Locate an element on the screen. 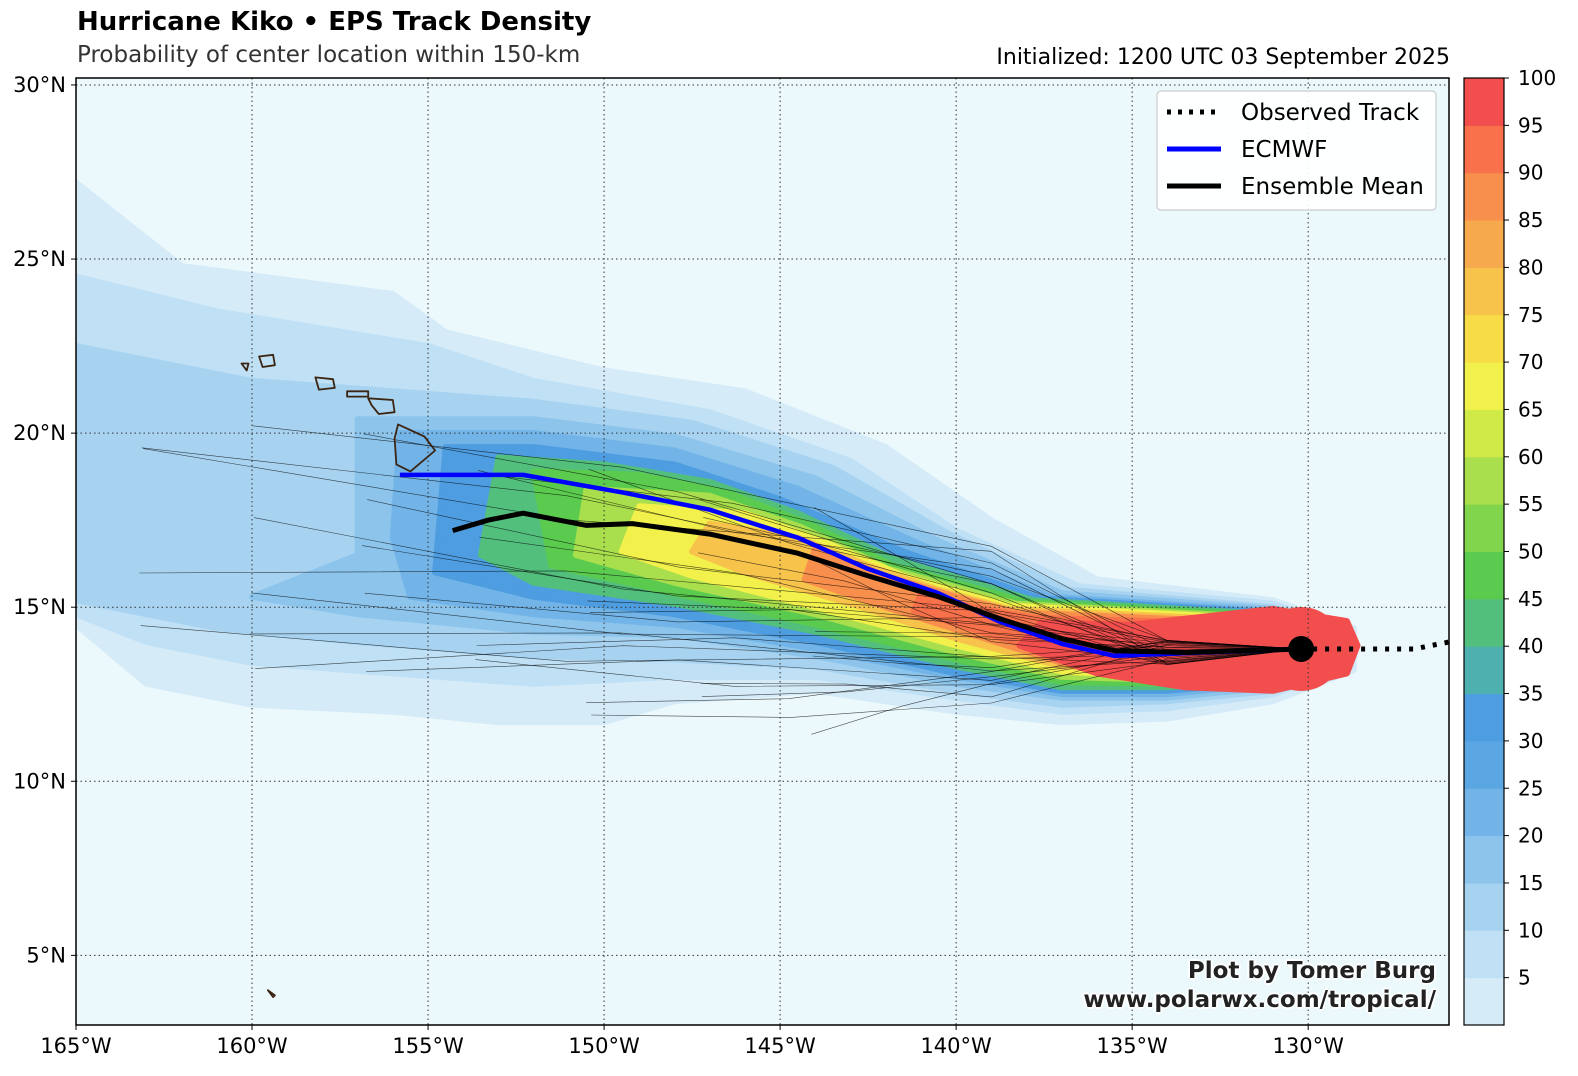 This screenshot has width=1578, height=1076. lat-tick-label: 10°N is located at coordinates (39, 781).